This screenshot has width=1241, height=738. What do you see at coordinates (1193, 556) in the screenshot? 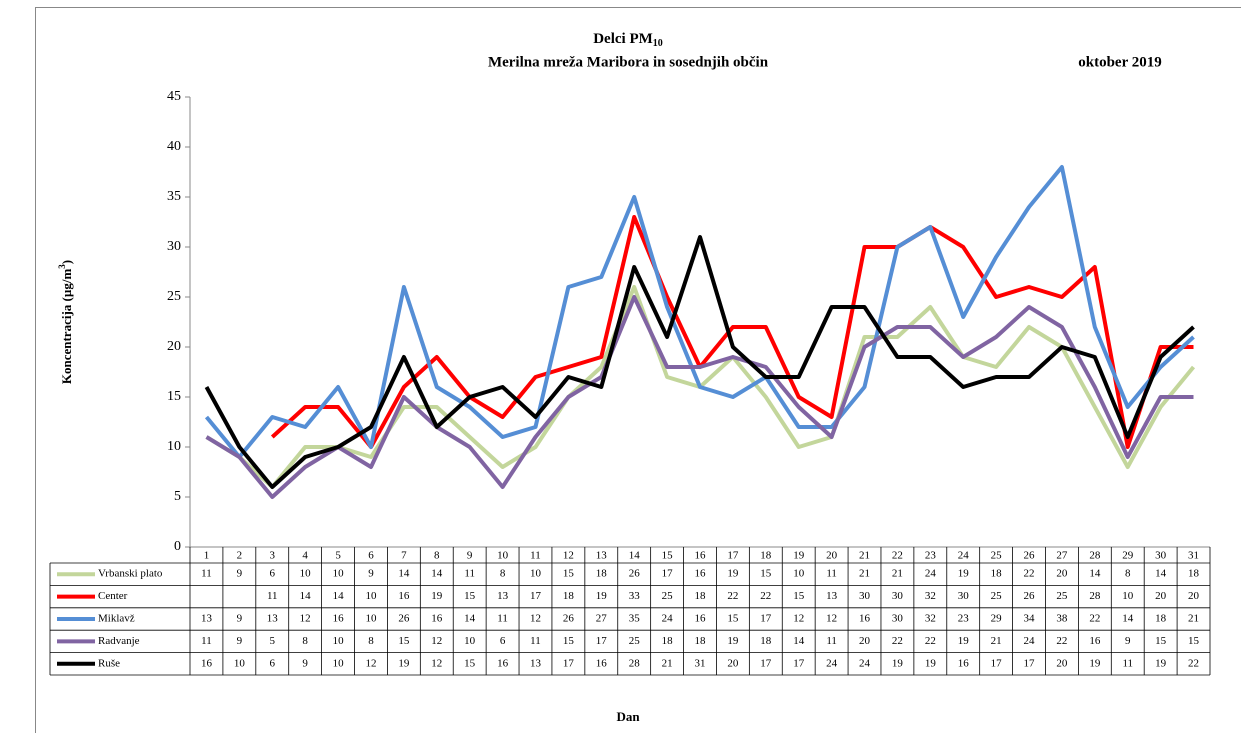
I see `x-tick-label: 31` at bounding box center [1193, 556].